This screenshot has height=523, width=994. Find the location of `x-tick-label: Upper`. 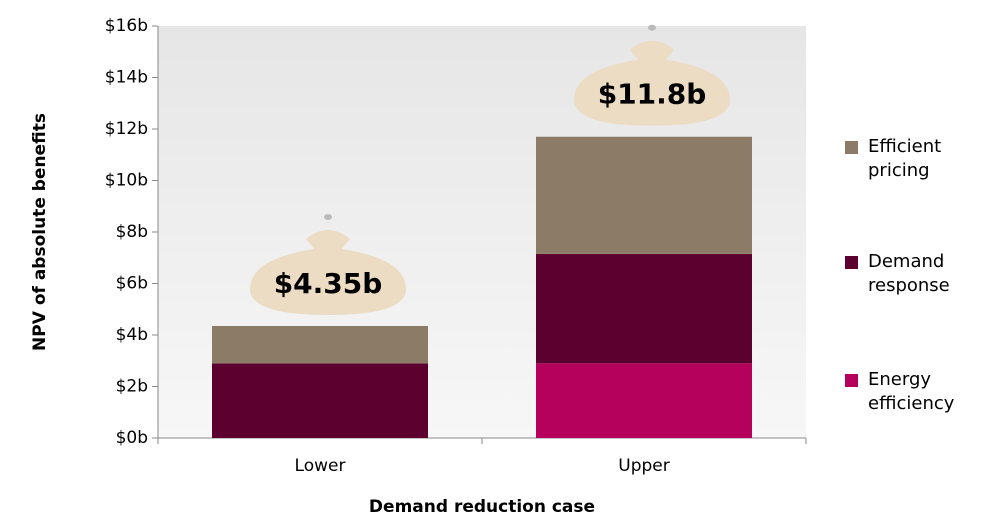

x-tick-label: Upper is located at coordinates (643, 466).